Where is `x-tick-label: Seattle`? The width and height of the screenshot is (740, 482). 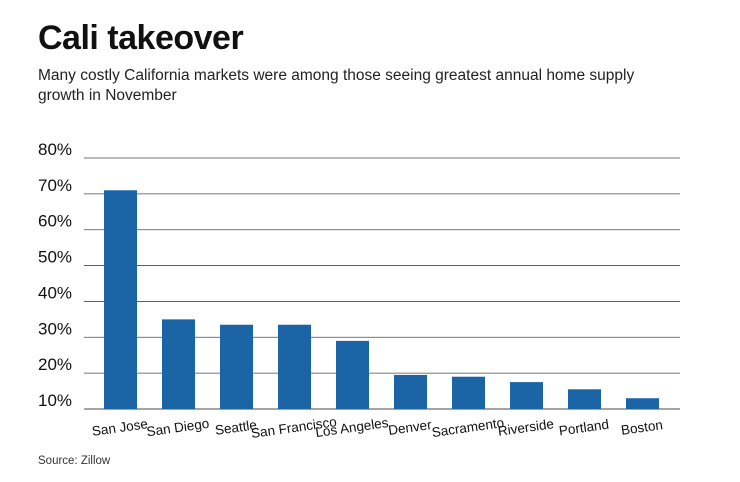 x-tick-label: Seattle is located at coordinates (236, 427).